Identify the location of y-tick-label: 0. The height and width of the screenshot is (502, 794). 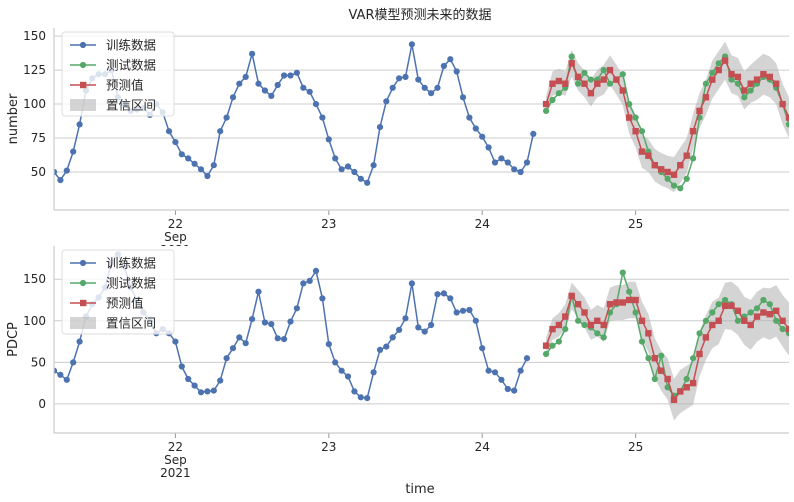
(42, 404).